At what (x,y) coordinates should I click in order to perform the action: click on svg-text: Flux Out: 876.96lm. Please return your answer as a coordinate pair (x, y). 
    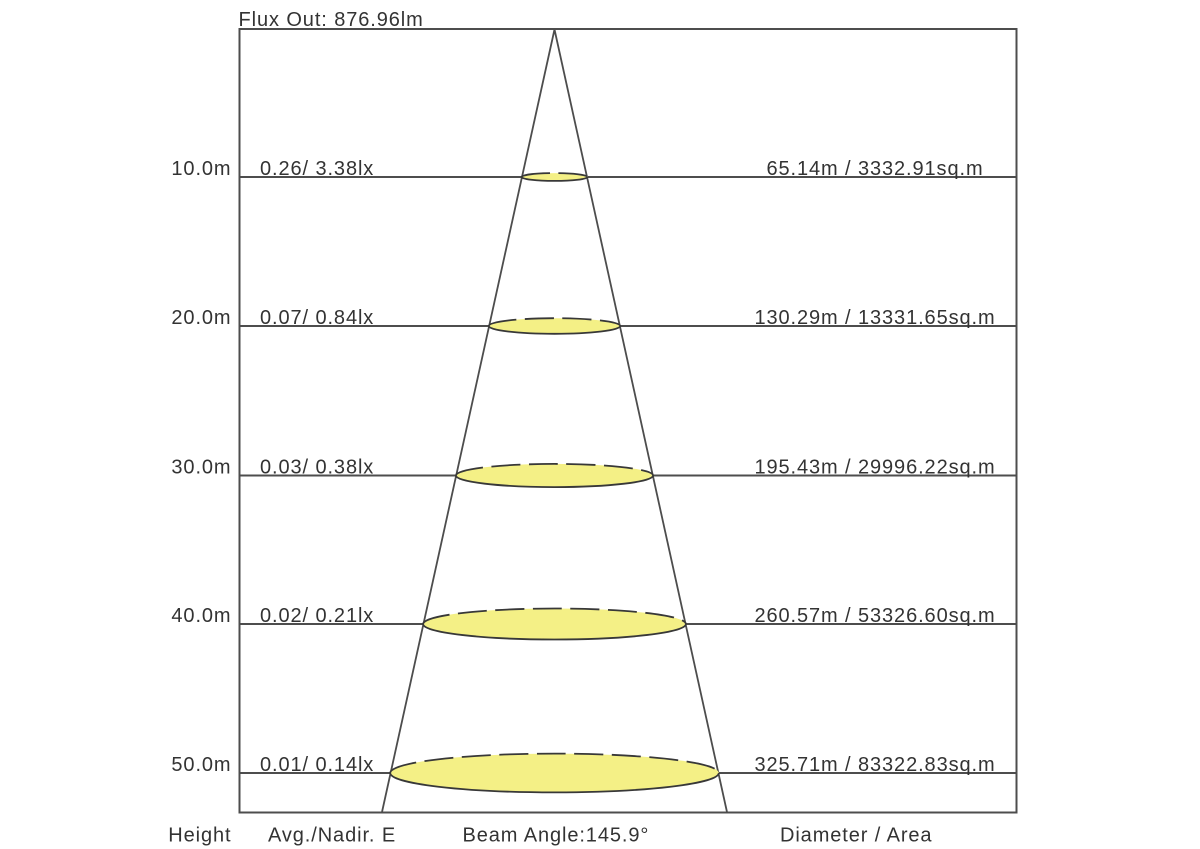
    Looking at the image, I should click on (331, 20).